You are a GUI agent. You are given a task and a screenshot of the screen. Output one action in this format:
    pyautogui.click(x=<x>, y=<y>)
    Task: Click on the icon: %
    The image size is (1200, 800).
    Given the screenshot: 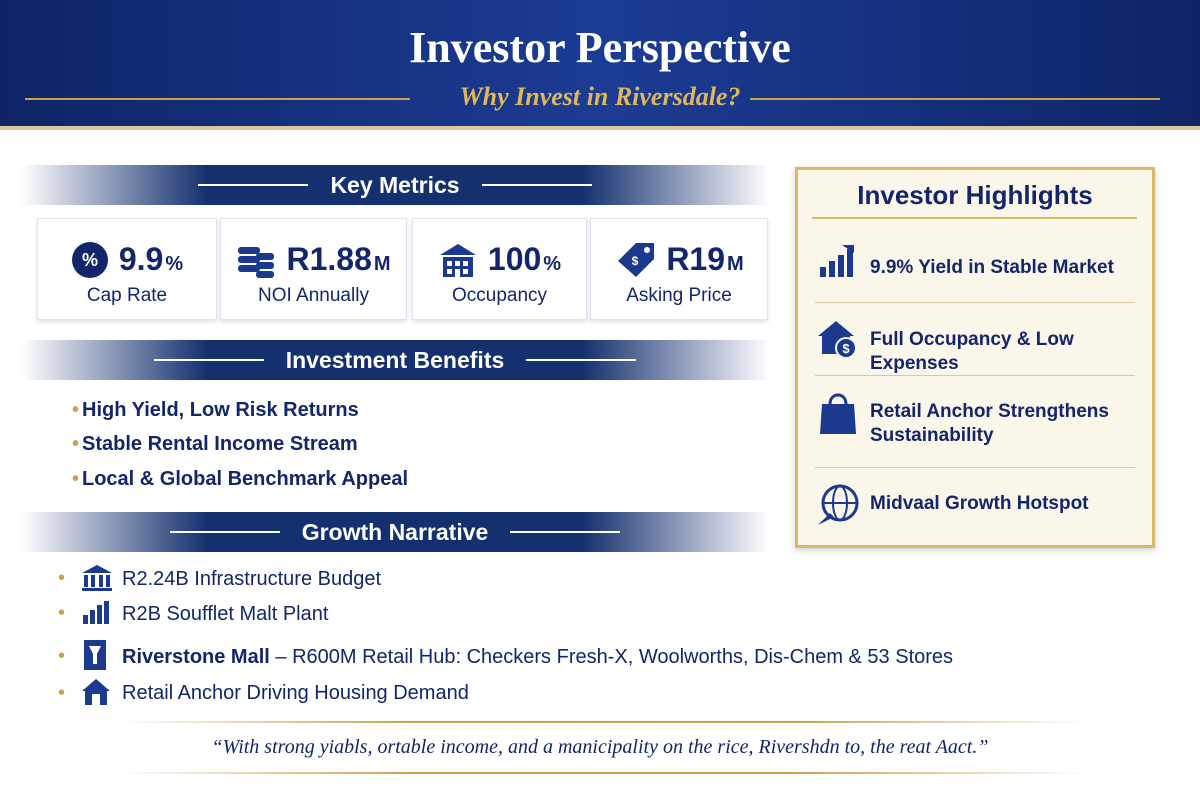 What is the action you would take?
    pyautogui.click(x=89, y=260)
    